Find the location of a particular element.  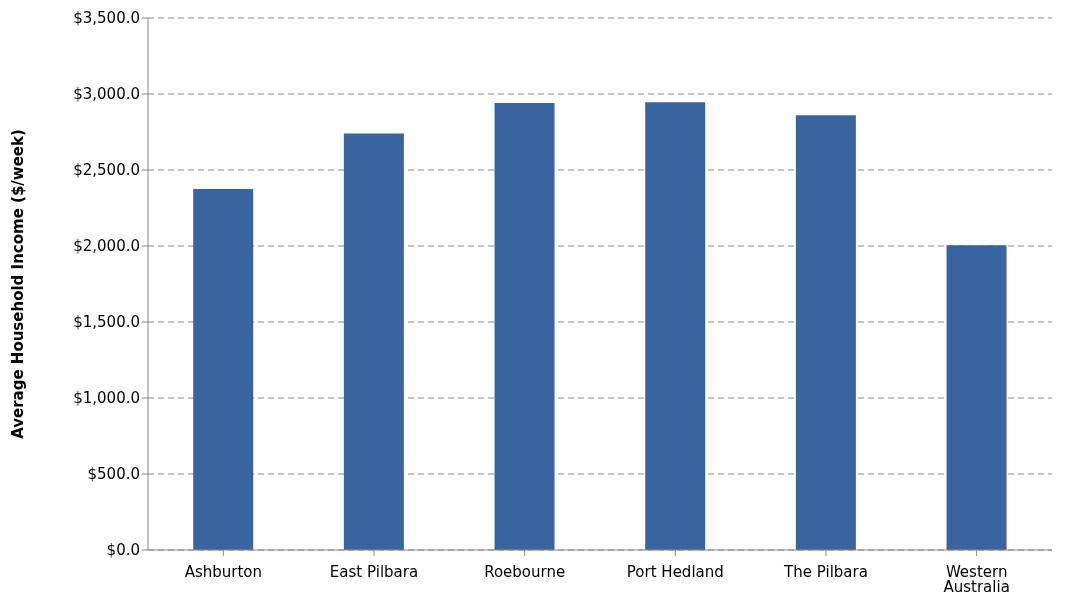

x-tick-label: Roebourne is located at coordinates (525, 571).